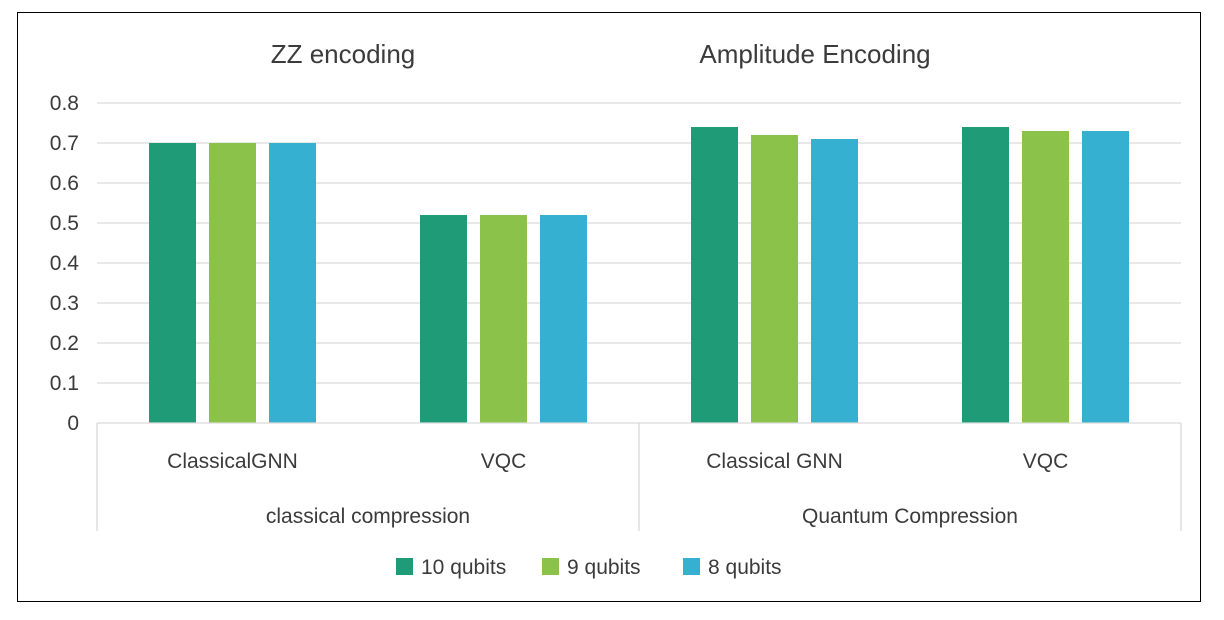 Image resolution: width=1224 pixels, height=620 pixels. Describe the element at coordinates (64, 103) in the screenshot. I see `y-tick-label: 0.8` at that location.